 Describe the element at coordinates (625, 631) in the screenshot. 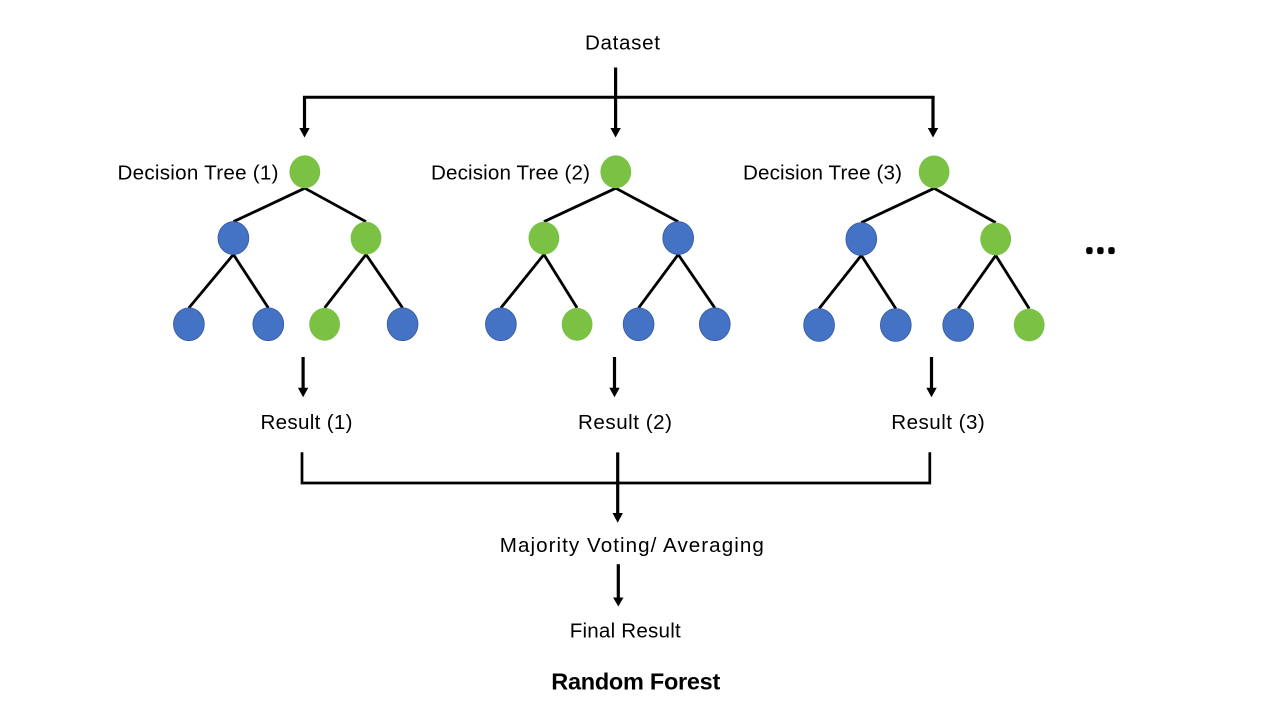

I see `svg-text: Final Result` at that location.